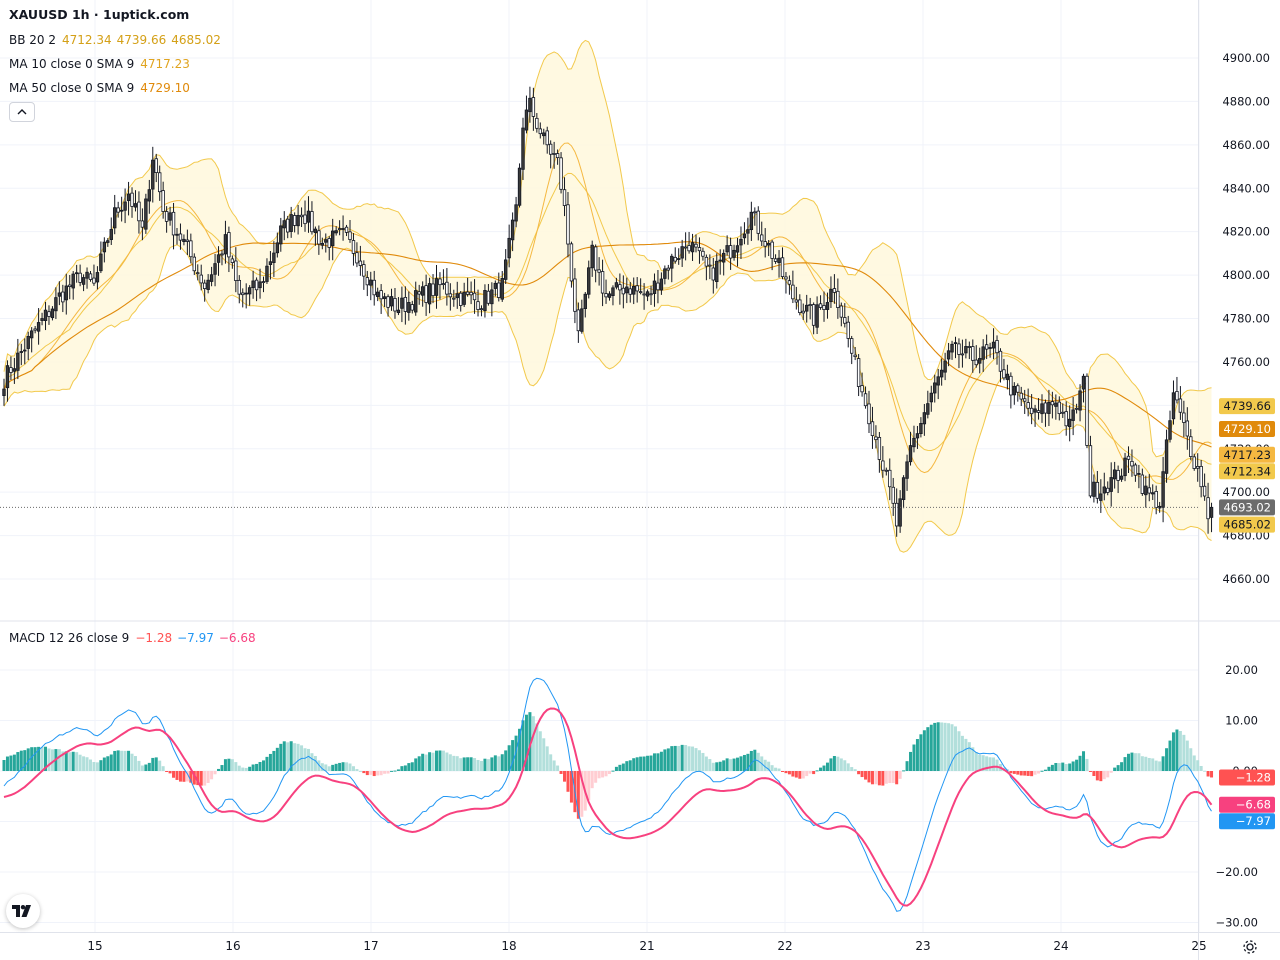 The width and height of the screenshot is (1280, 960). What do you see at coordinates (23, 911) in the screenshot?
I see `tradingview-logo-icon` at bounding box center [23, 911].